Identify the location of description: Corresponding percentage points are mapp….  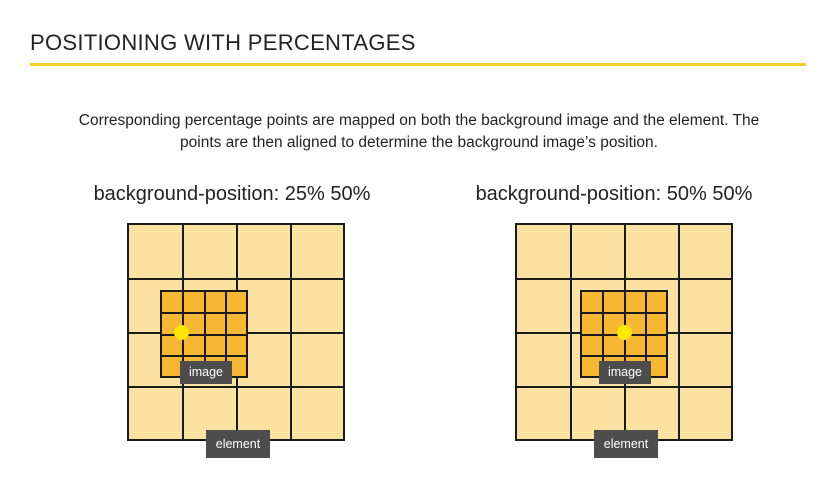
(419, 131).